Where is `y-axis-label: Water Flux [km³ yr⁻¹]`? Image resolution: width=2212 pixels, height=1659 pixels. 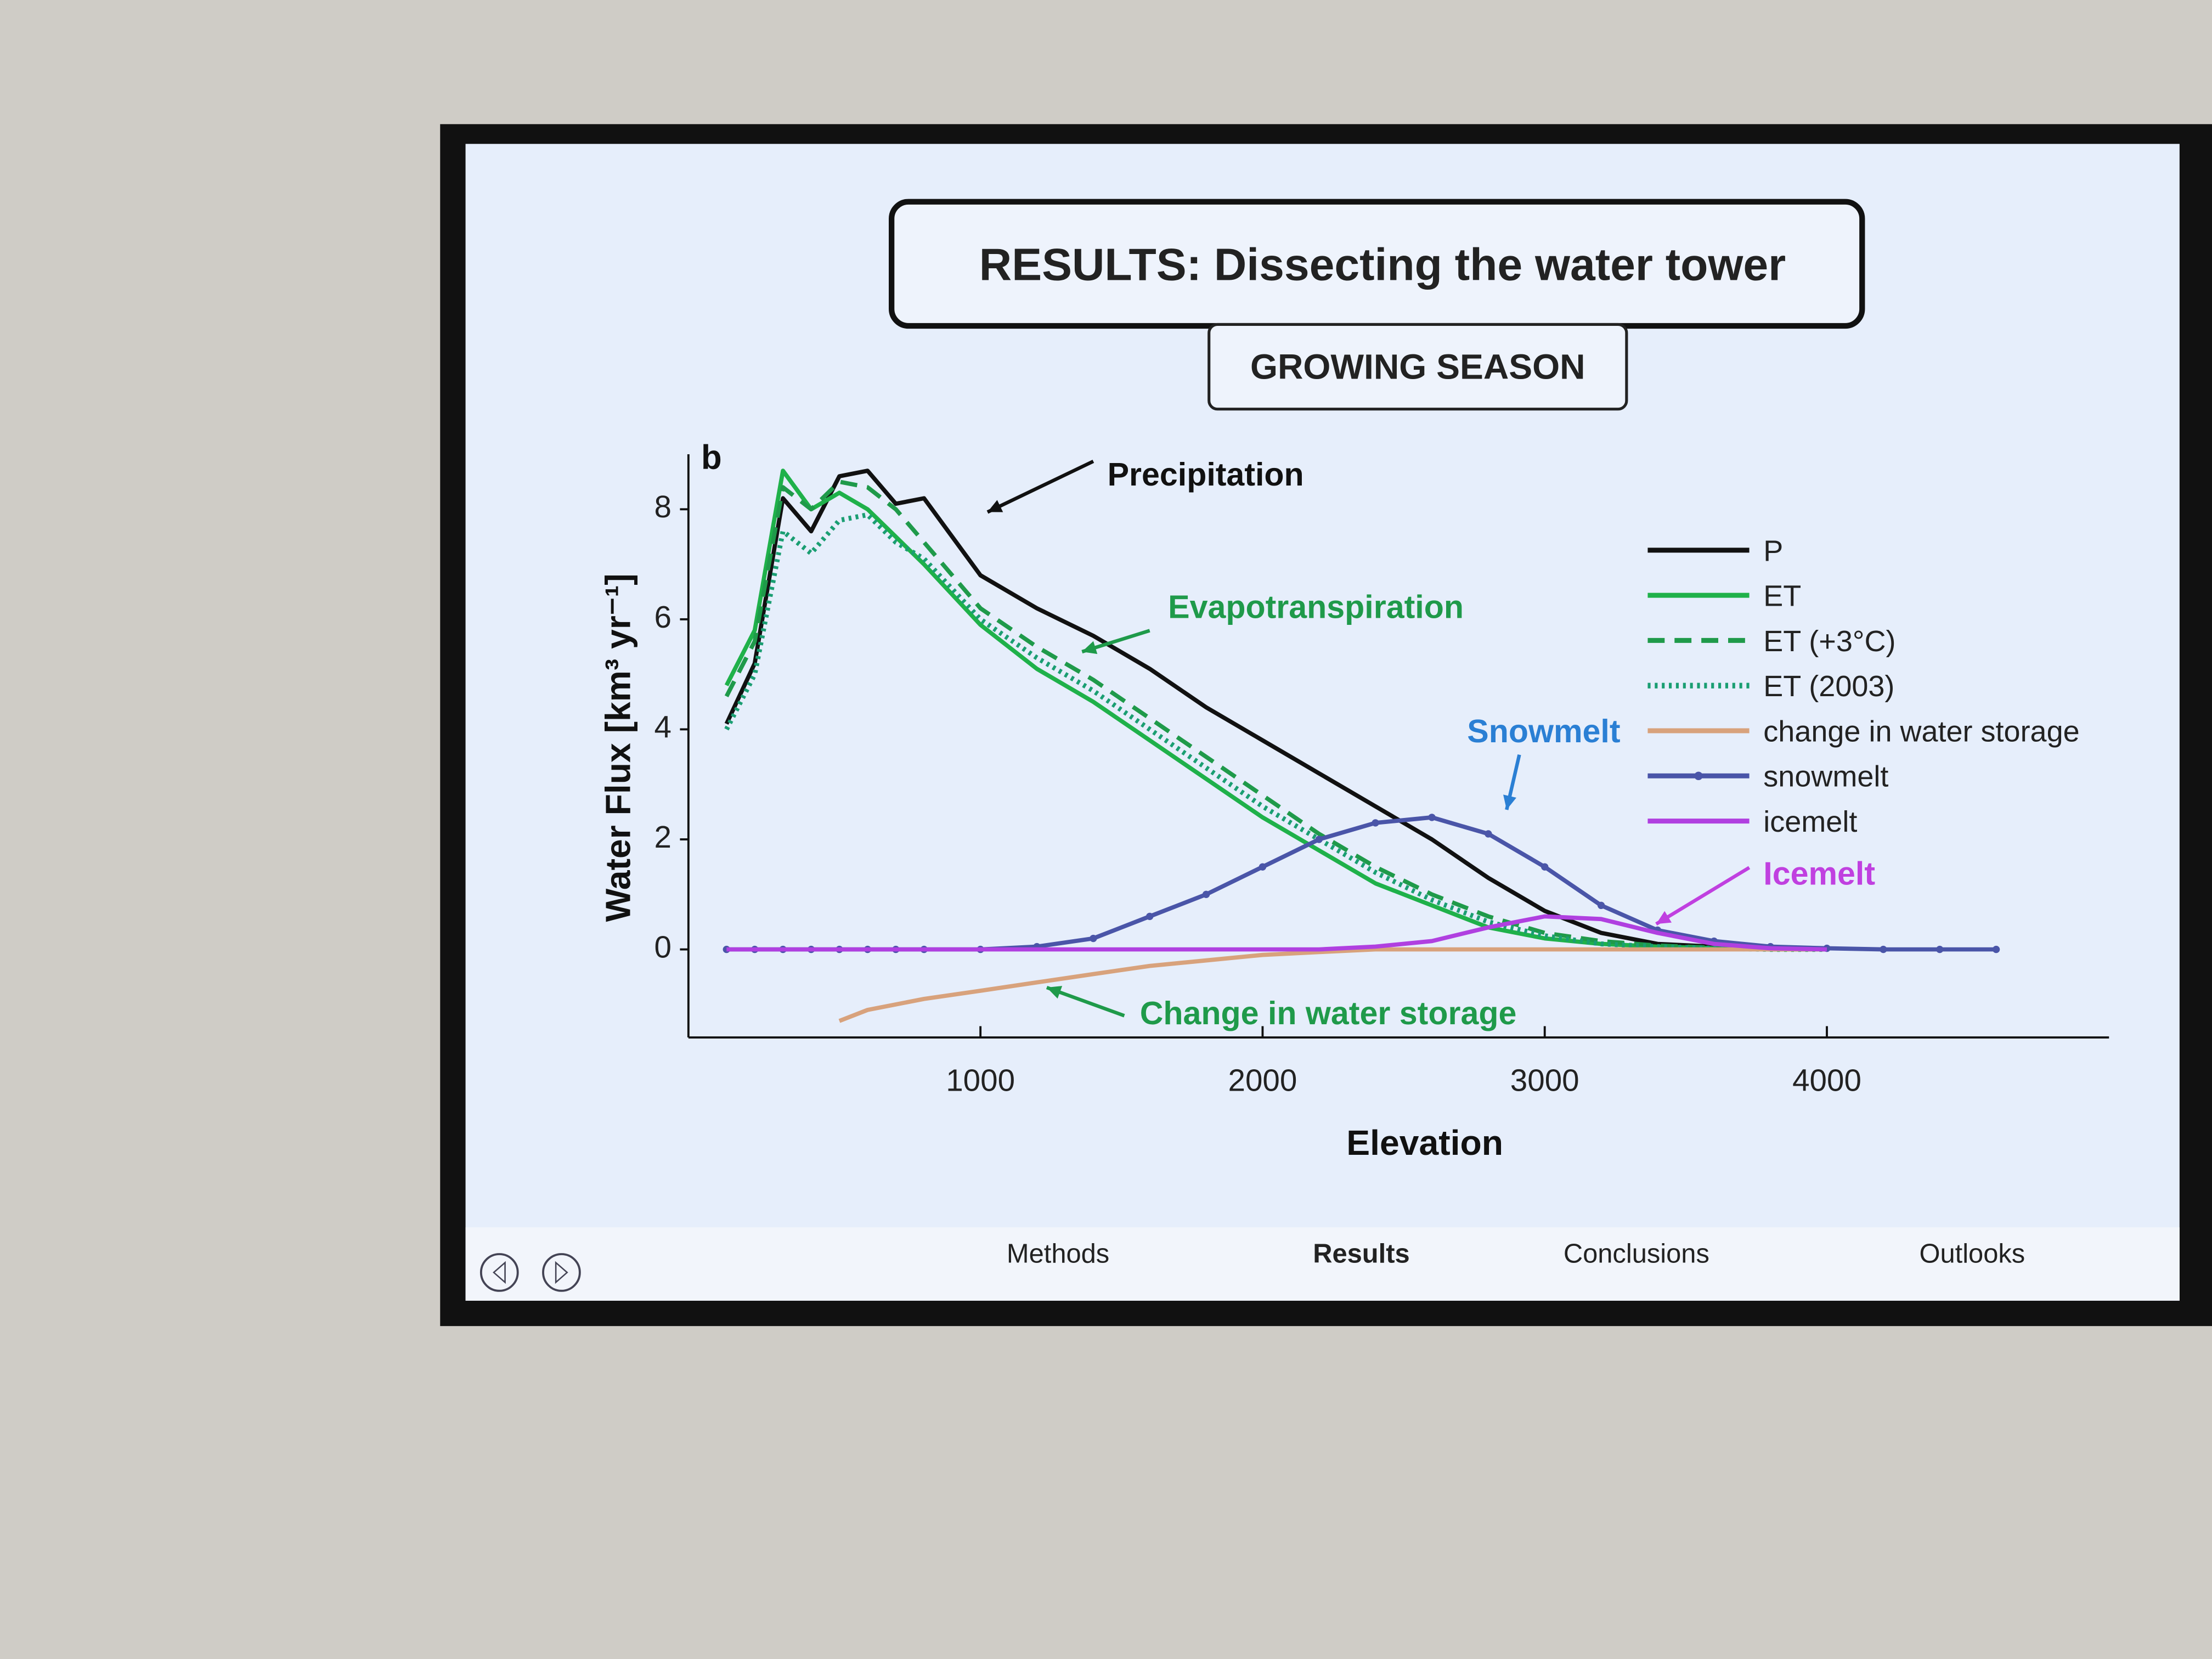 y-axis-label: Water Flux [km³ yr⁻¹] is located at coordinates (617, 747).